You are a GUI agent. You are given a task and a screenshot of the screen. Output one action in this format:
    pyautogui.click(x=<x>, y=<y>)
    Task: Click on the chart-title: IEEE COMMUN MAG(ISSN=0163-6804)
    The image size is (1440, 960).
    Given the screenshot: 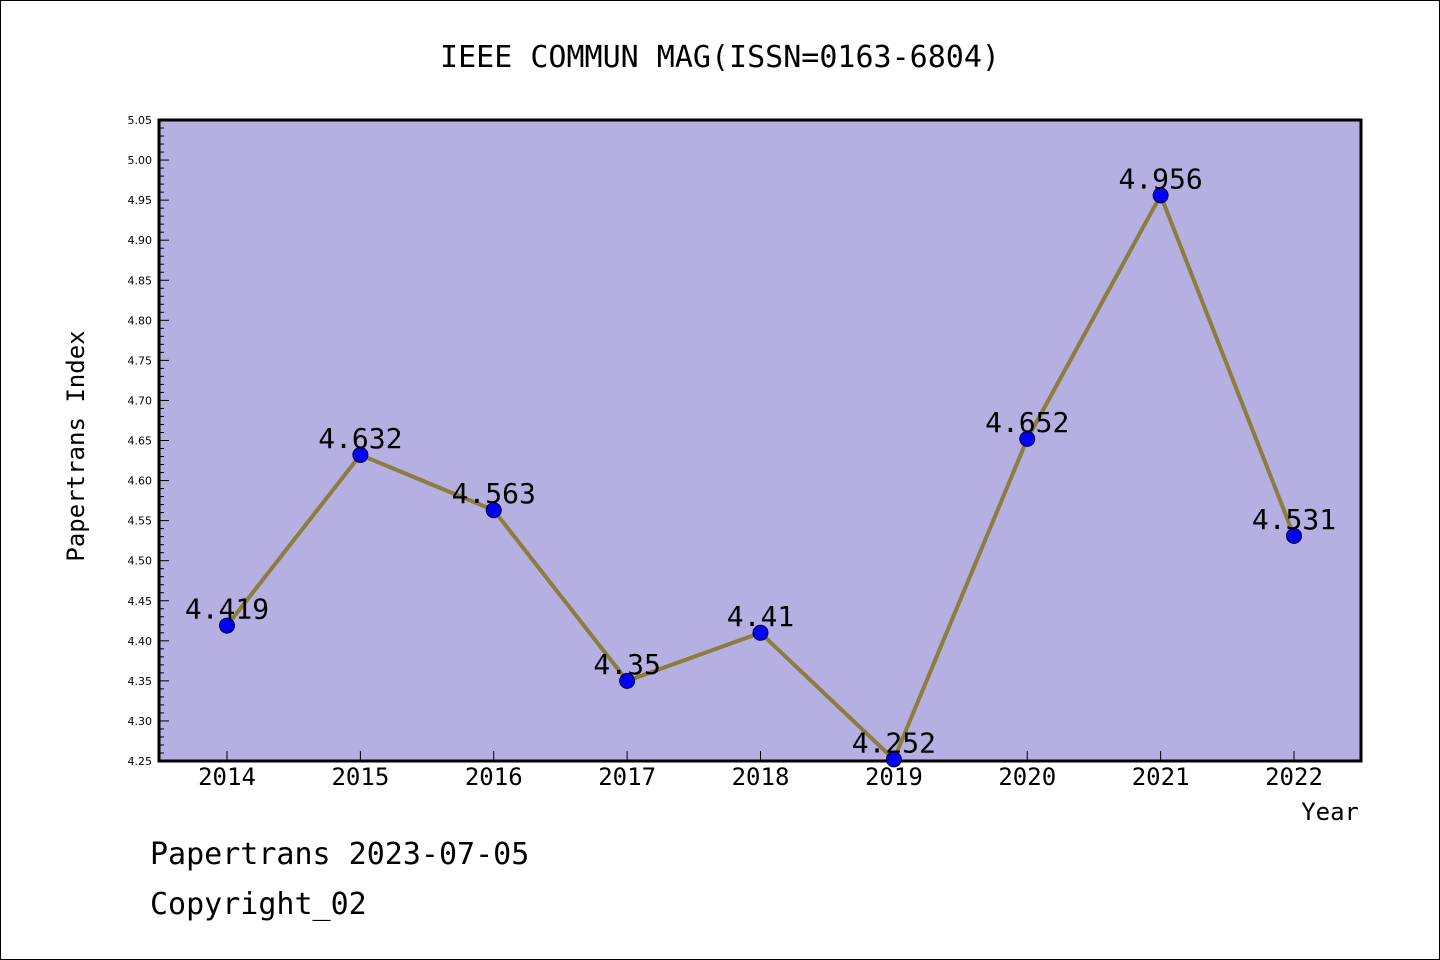 What is the action you would take?
    pyautogui.click(x=720, y=57)
    